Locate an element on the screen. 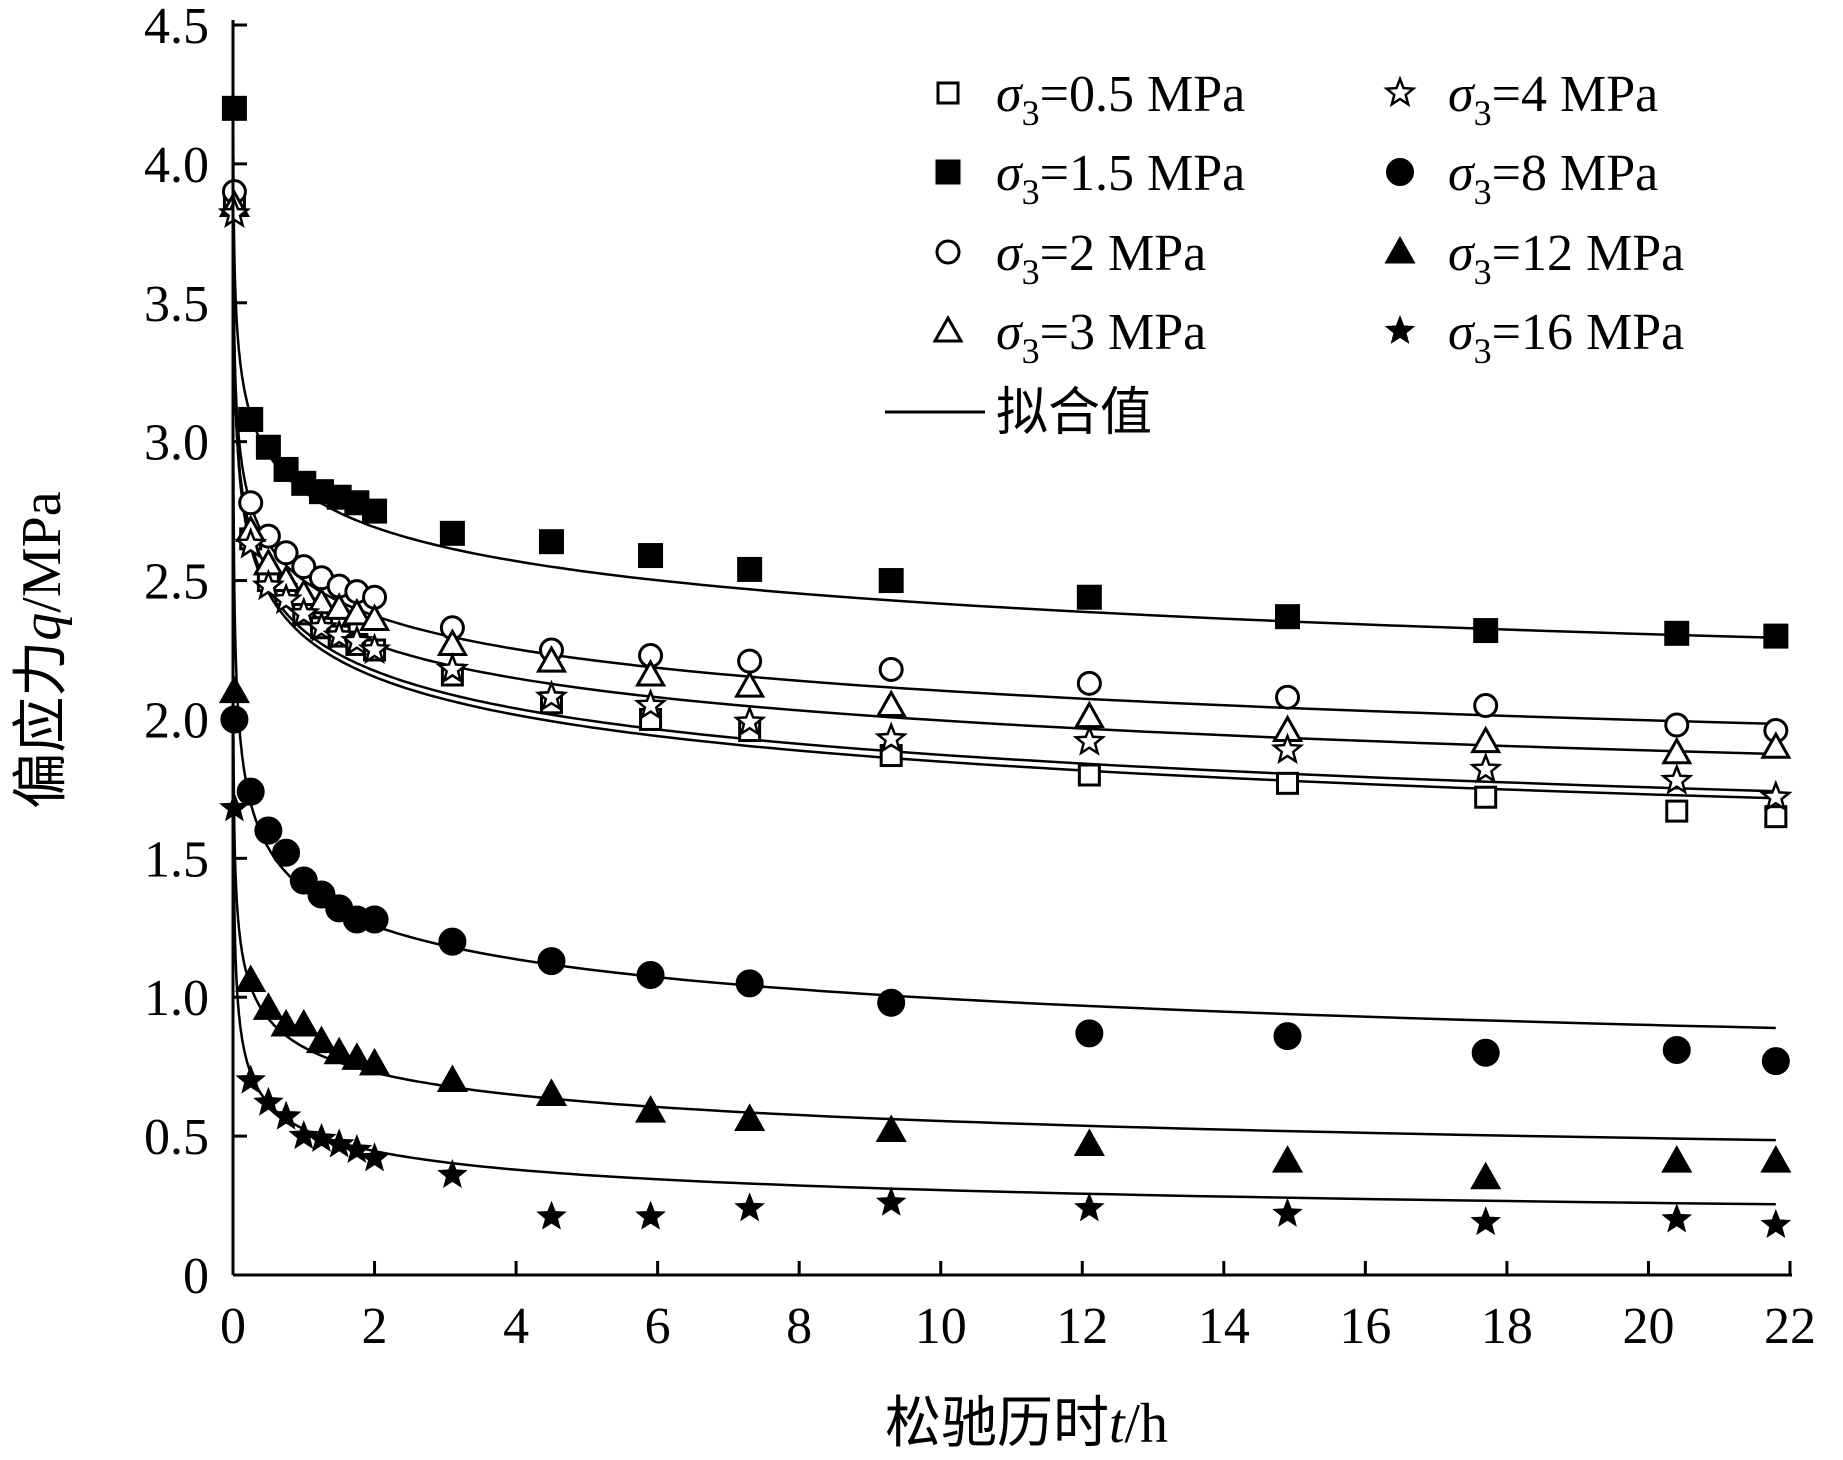 The image size is (1843, 1460). x-tick-label: 12 is located at coordinates (1082, 1326).